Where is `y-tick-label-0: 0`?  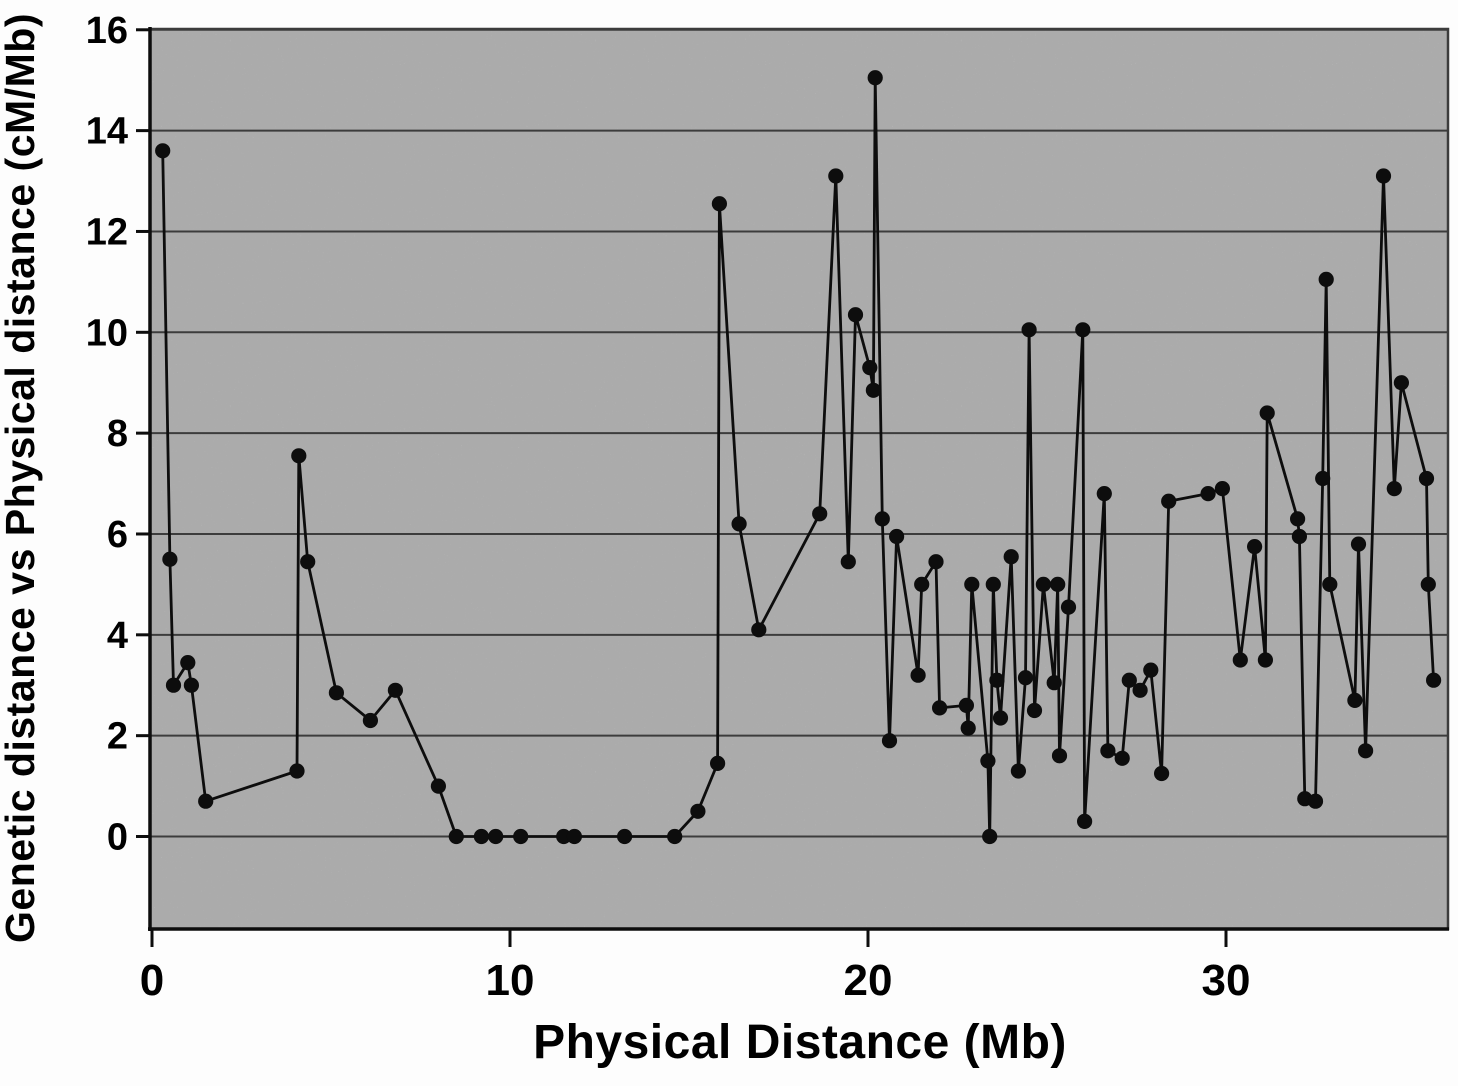
y-tick-label-0: 0 is located at coordinates (117, 838).